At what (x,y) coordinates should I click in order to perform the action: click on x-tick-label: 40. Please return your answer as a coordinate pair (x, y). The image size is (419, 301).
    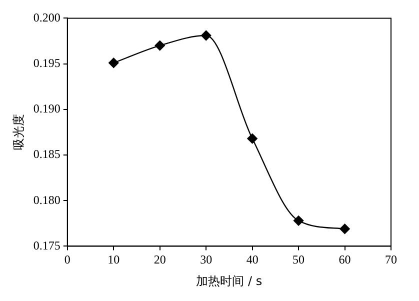
    Looking at the image, I should click on (252, 259).